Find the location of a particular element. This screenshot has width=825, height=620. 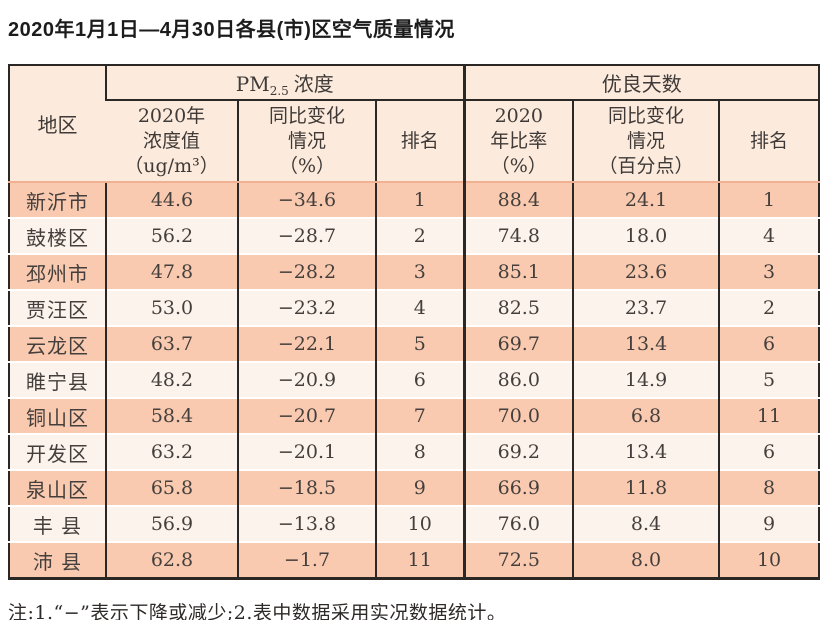

col-header-gd-rank: 排名 is located at coordinates (769, 141).